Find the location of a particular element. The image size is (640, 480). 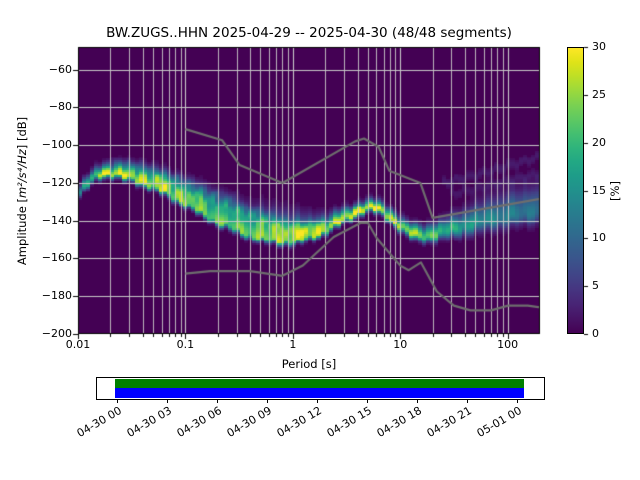

x-tick-label: 0.1 is located at coordinates (185, 344).